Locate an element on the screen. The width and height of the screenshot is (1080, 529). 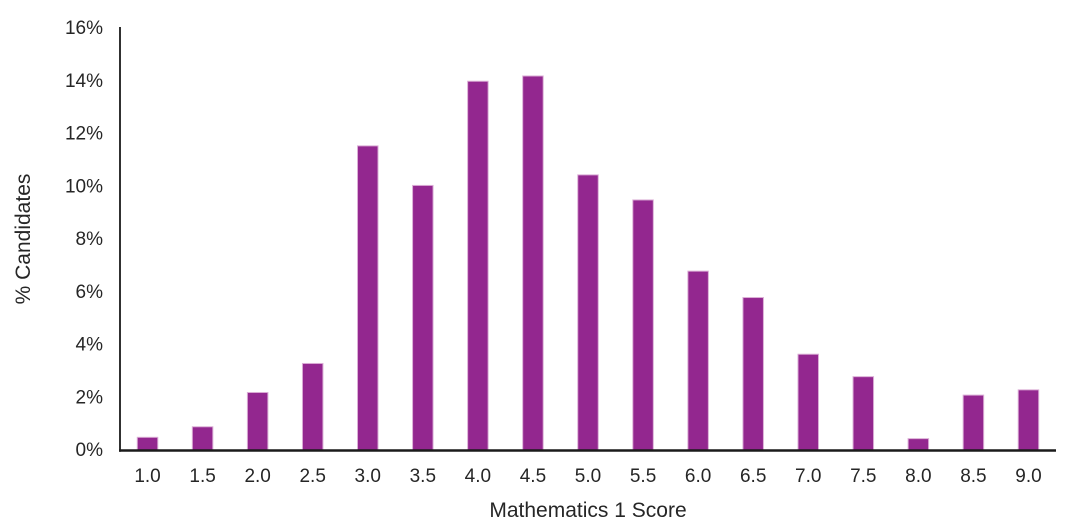
x-tick-label-6.0: 6.0 is located at coordinates (698, 476).